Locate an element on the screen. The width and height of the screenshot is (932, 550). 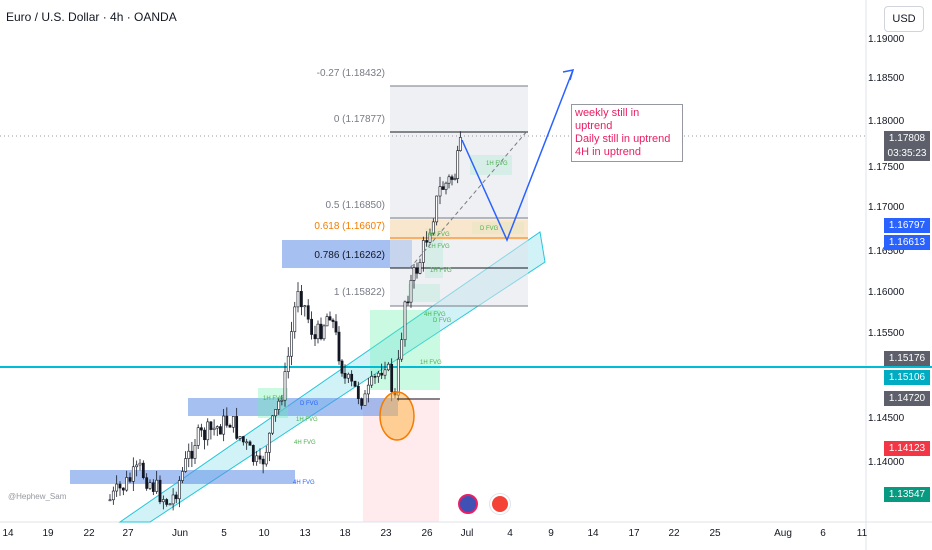
date-axis-label: 9 is located at coordinates (551, 533).